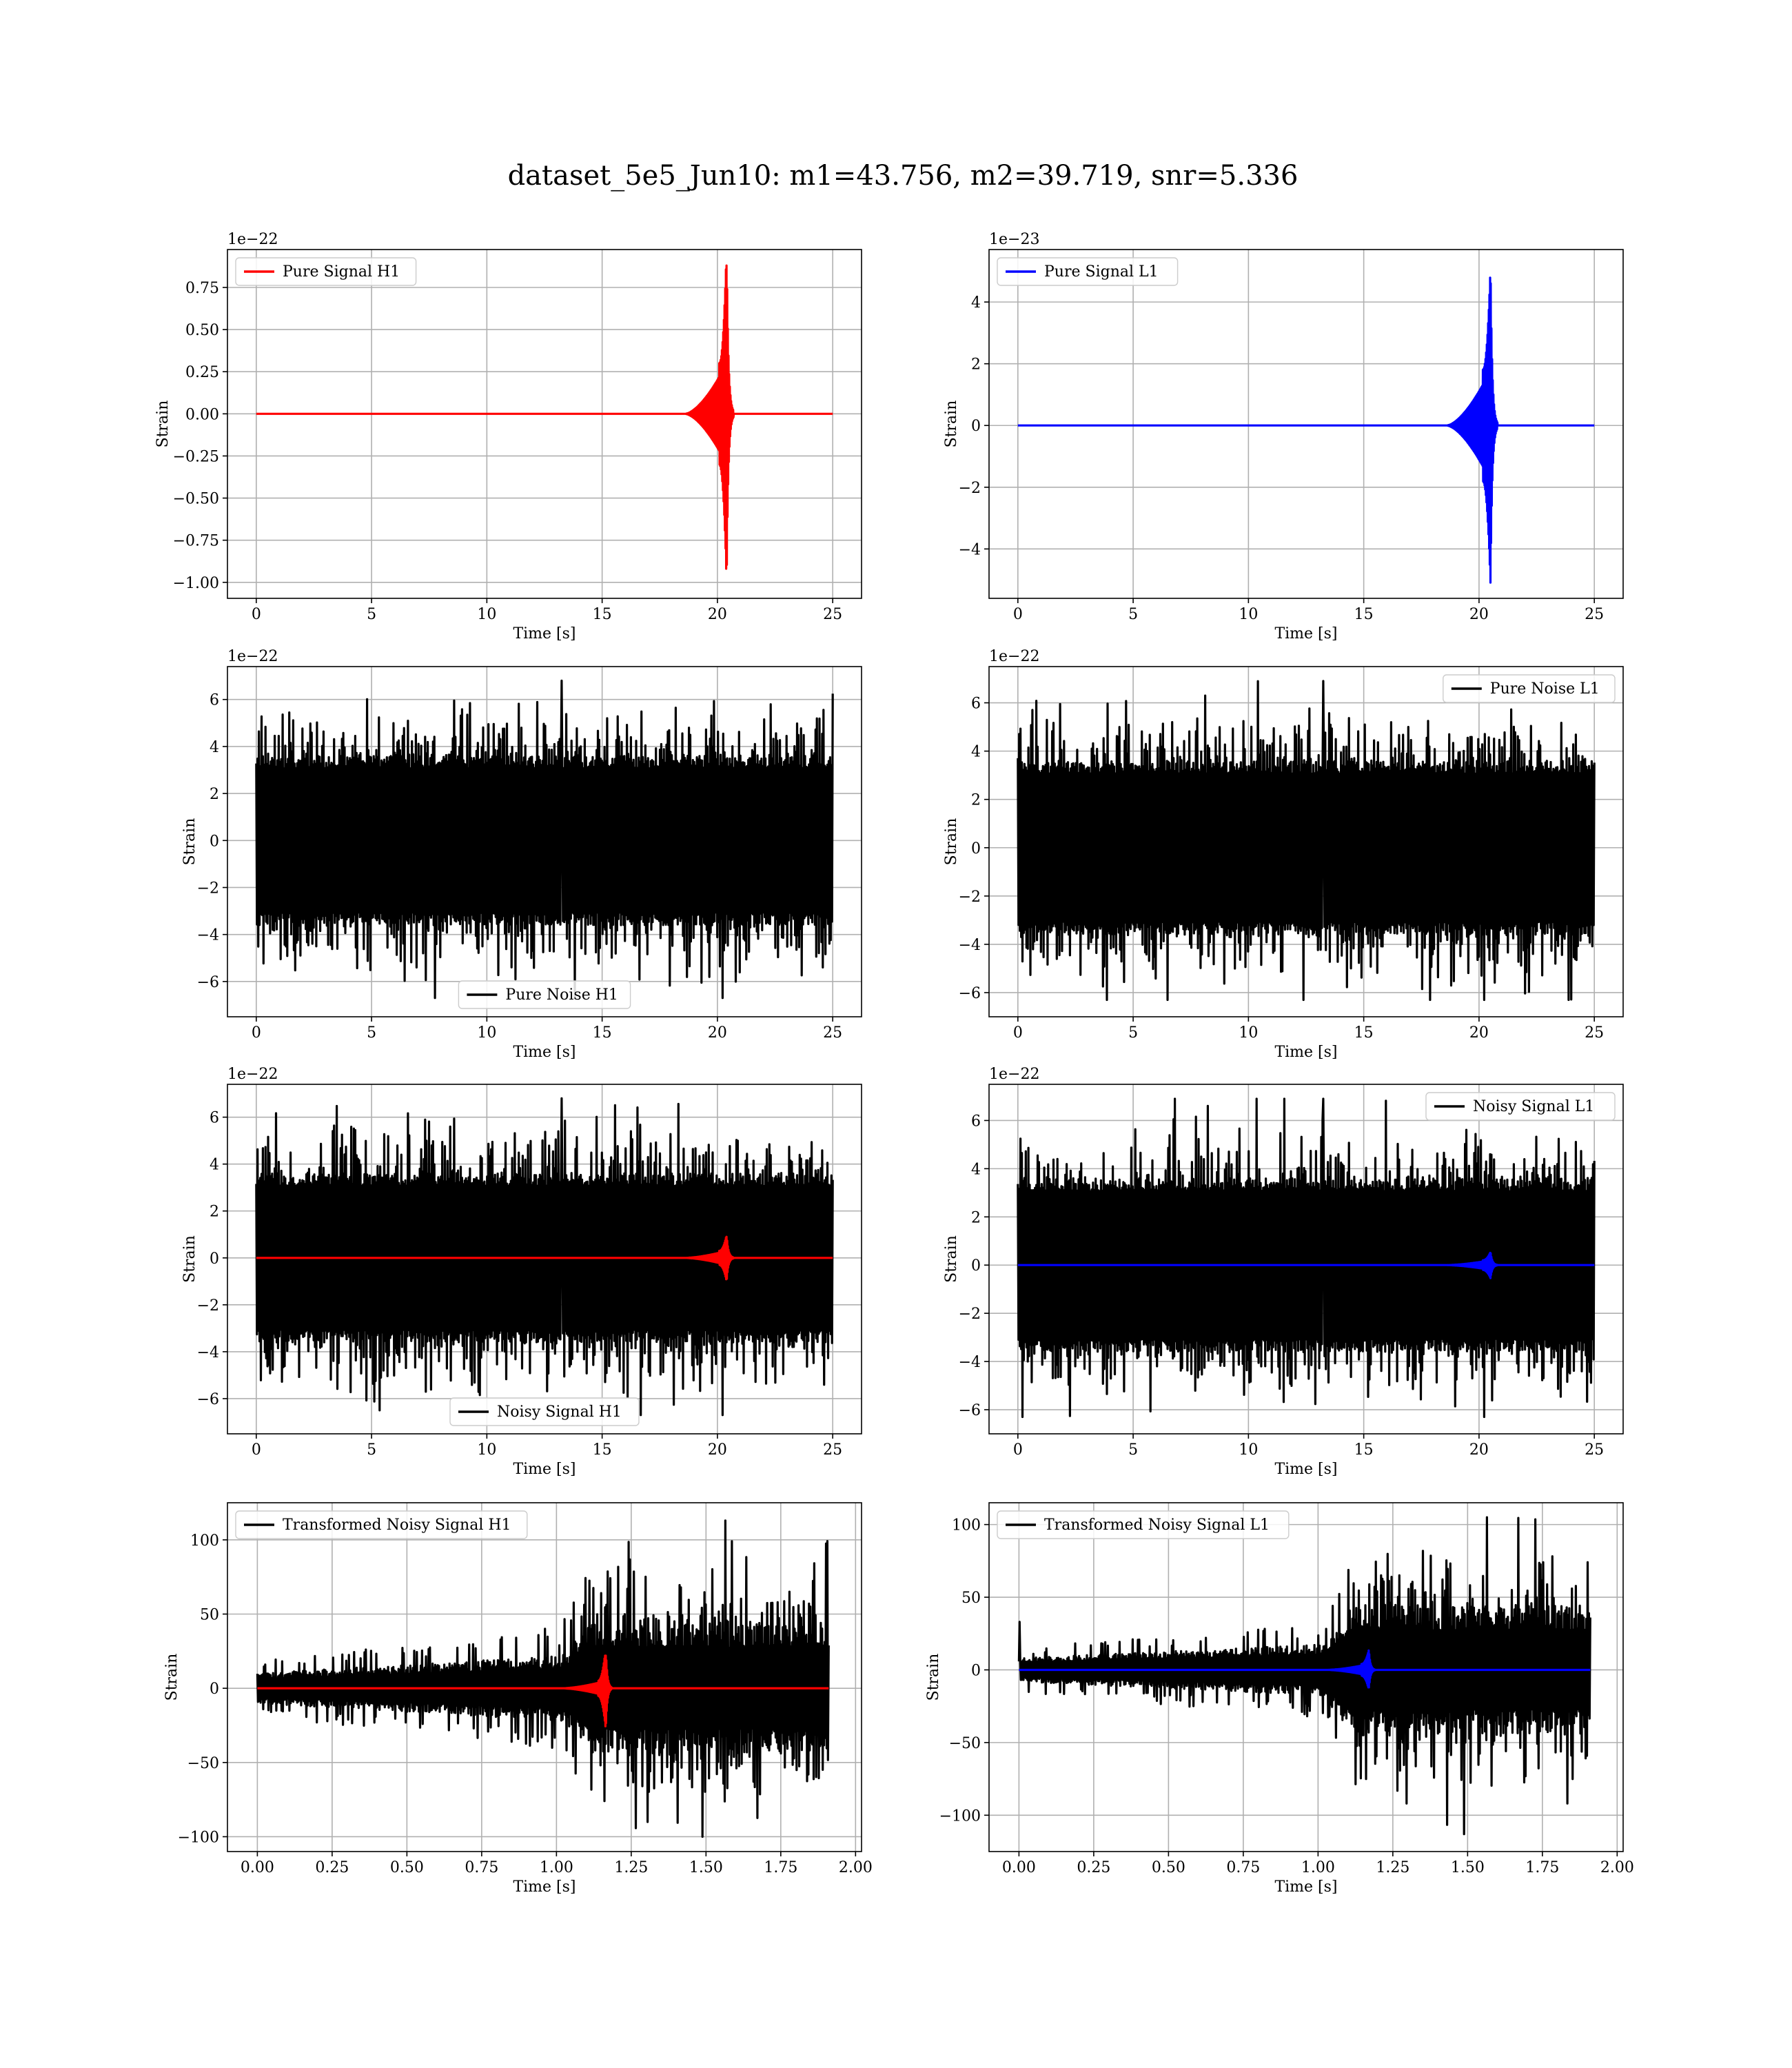 Image resolution: width=1792 pixels, height=2068 pixels. Describe the element at coordinates (202, 372) in the screenshot. I see `y-tick-label: 0.25` at that location.